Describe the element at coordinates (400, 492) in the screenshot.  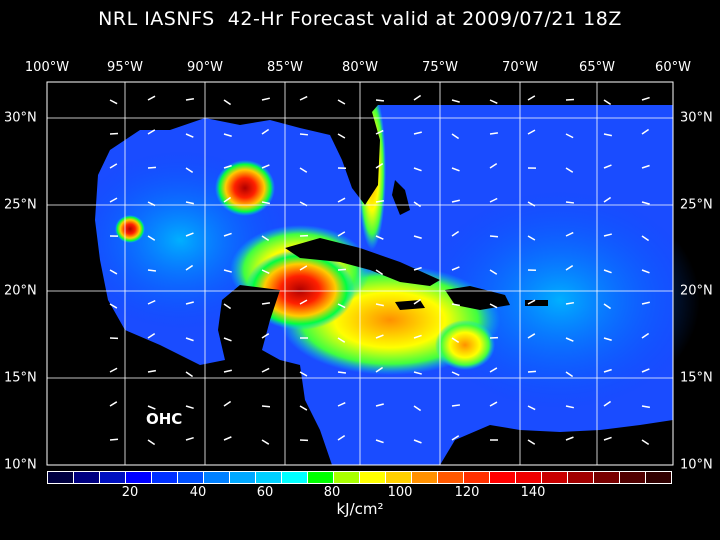
I see `colorbar-tick-label: 100` at that location.